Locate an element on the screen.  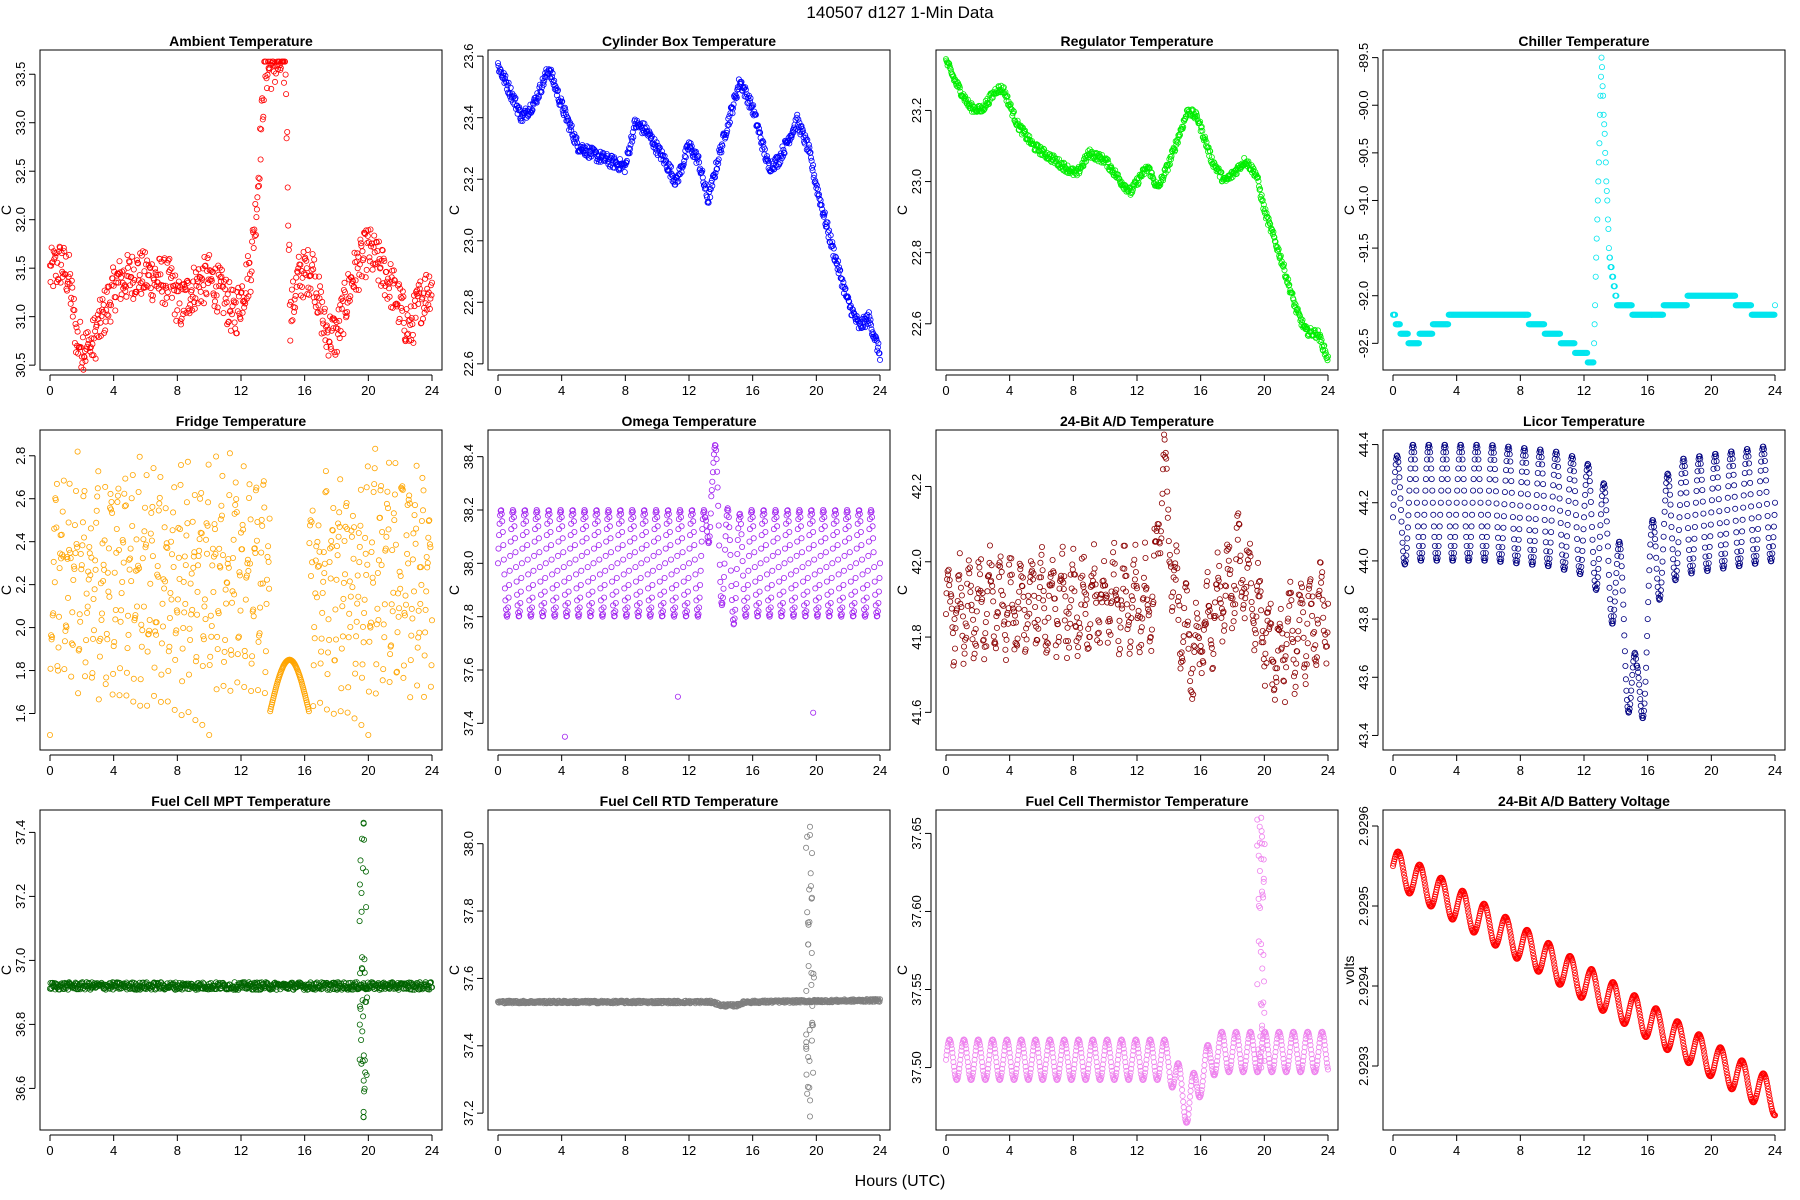
y-tick-label: 38.4 is located at coordinates (468, 456).